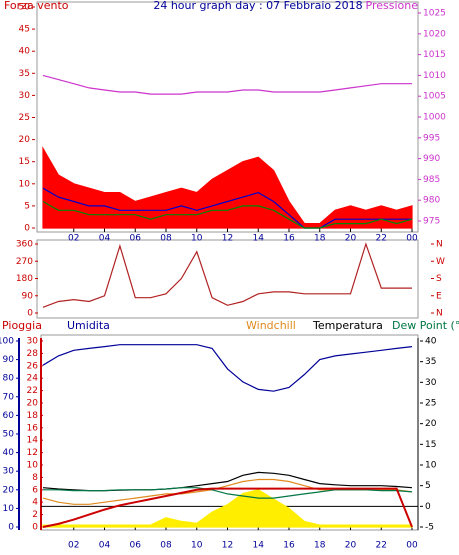  Describe the element at coordinates (35, 478) in the screenshot. I see `tick-label: 8` at that location.